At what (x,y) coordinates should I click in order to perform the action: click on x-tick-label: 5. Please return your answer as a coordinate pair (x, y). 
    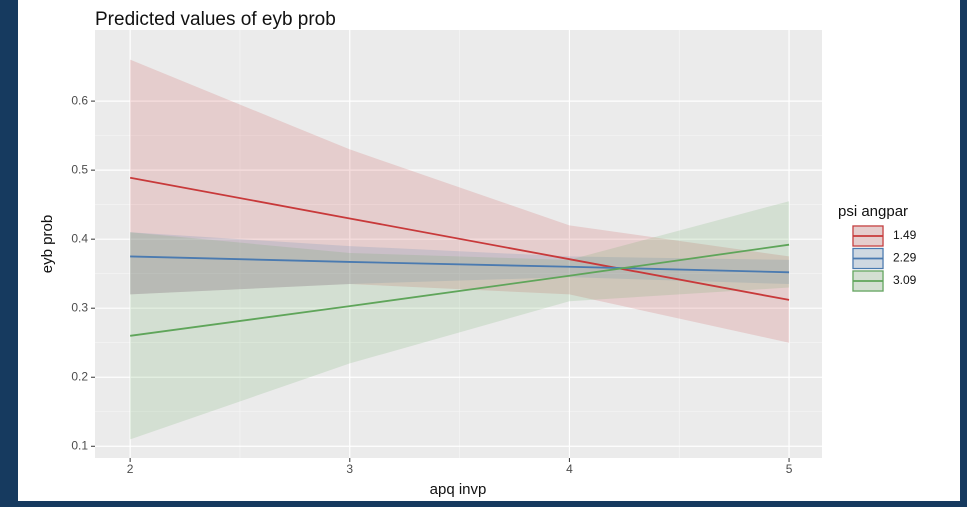
    Looking at the image, I should click on (789, 469).